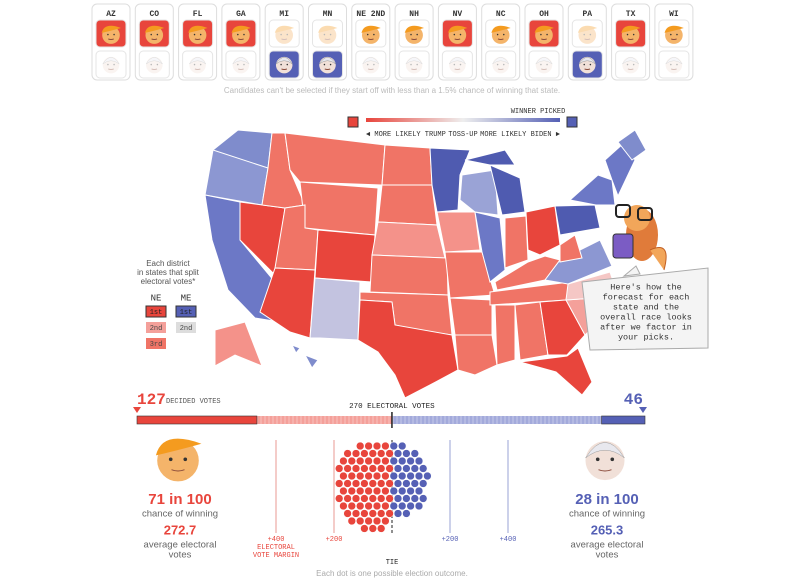  I want to click on chance-label: chance of winning, so click(607, 514).